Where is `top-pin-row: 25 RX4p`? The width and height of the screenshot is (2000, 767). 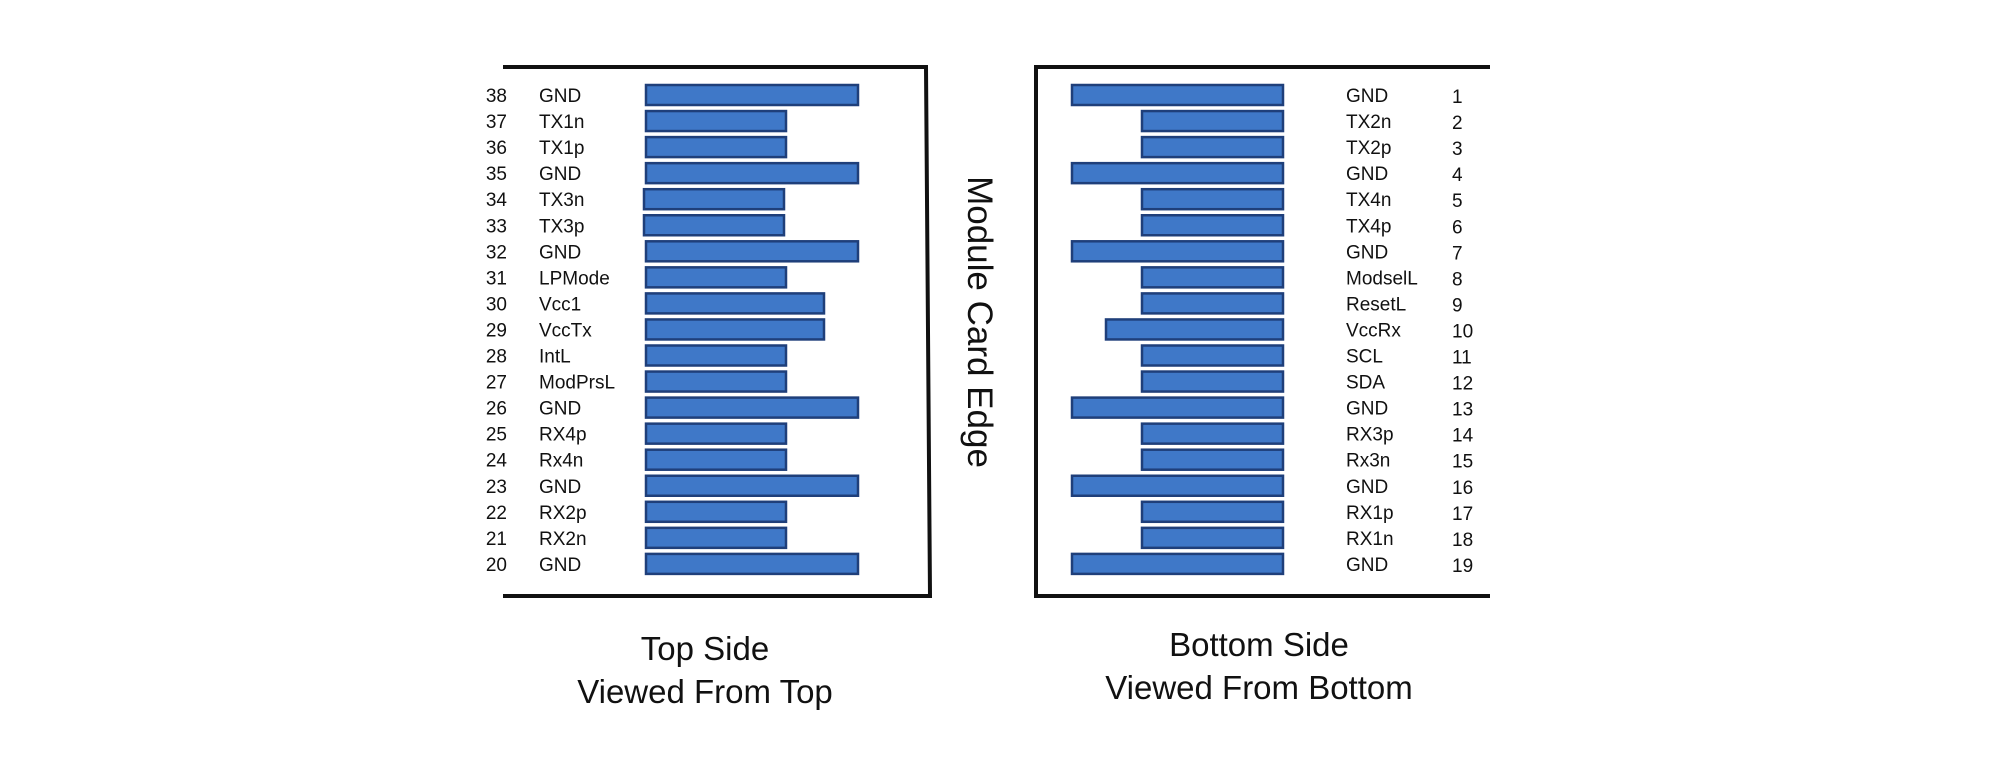 top-pin-row: 25 RX4p is located at coordinates (637, 434).